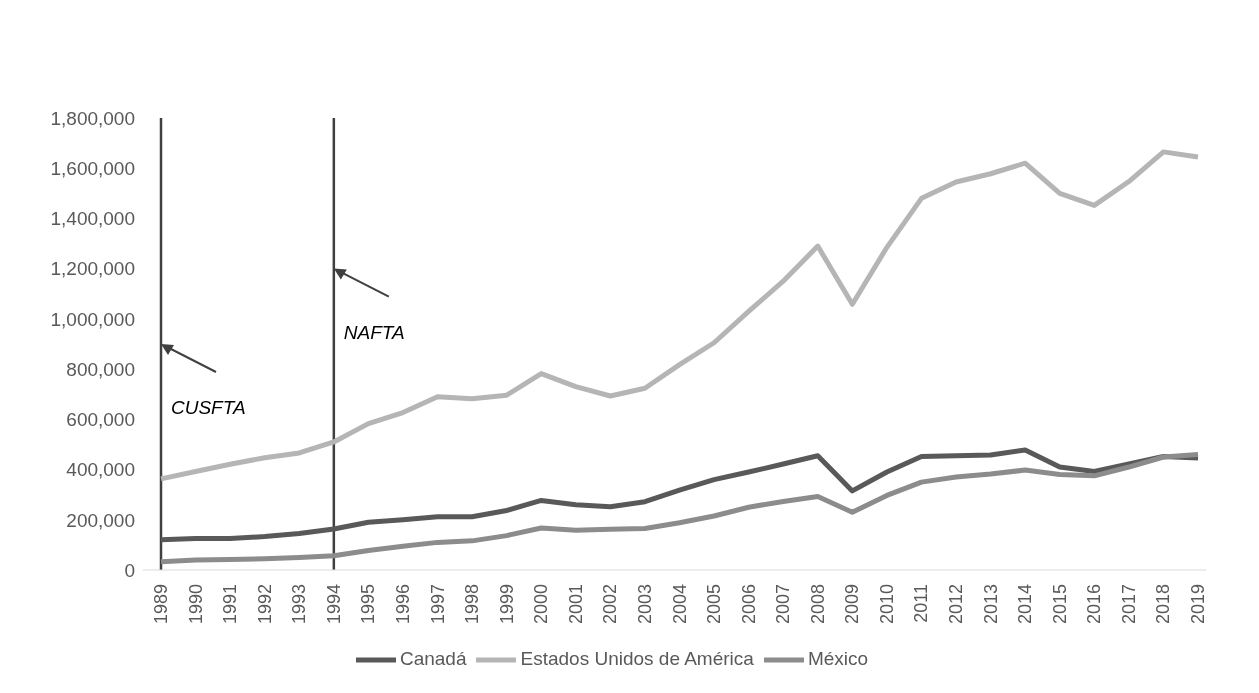  I want to click on y-tick-label: 400,000, so click(100, 470).